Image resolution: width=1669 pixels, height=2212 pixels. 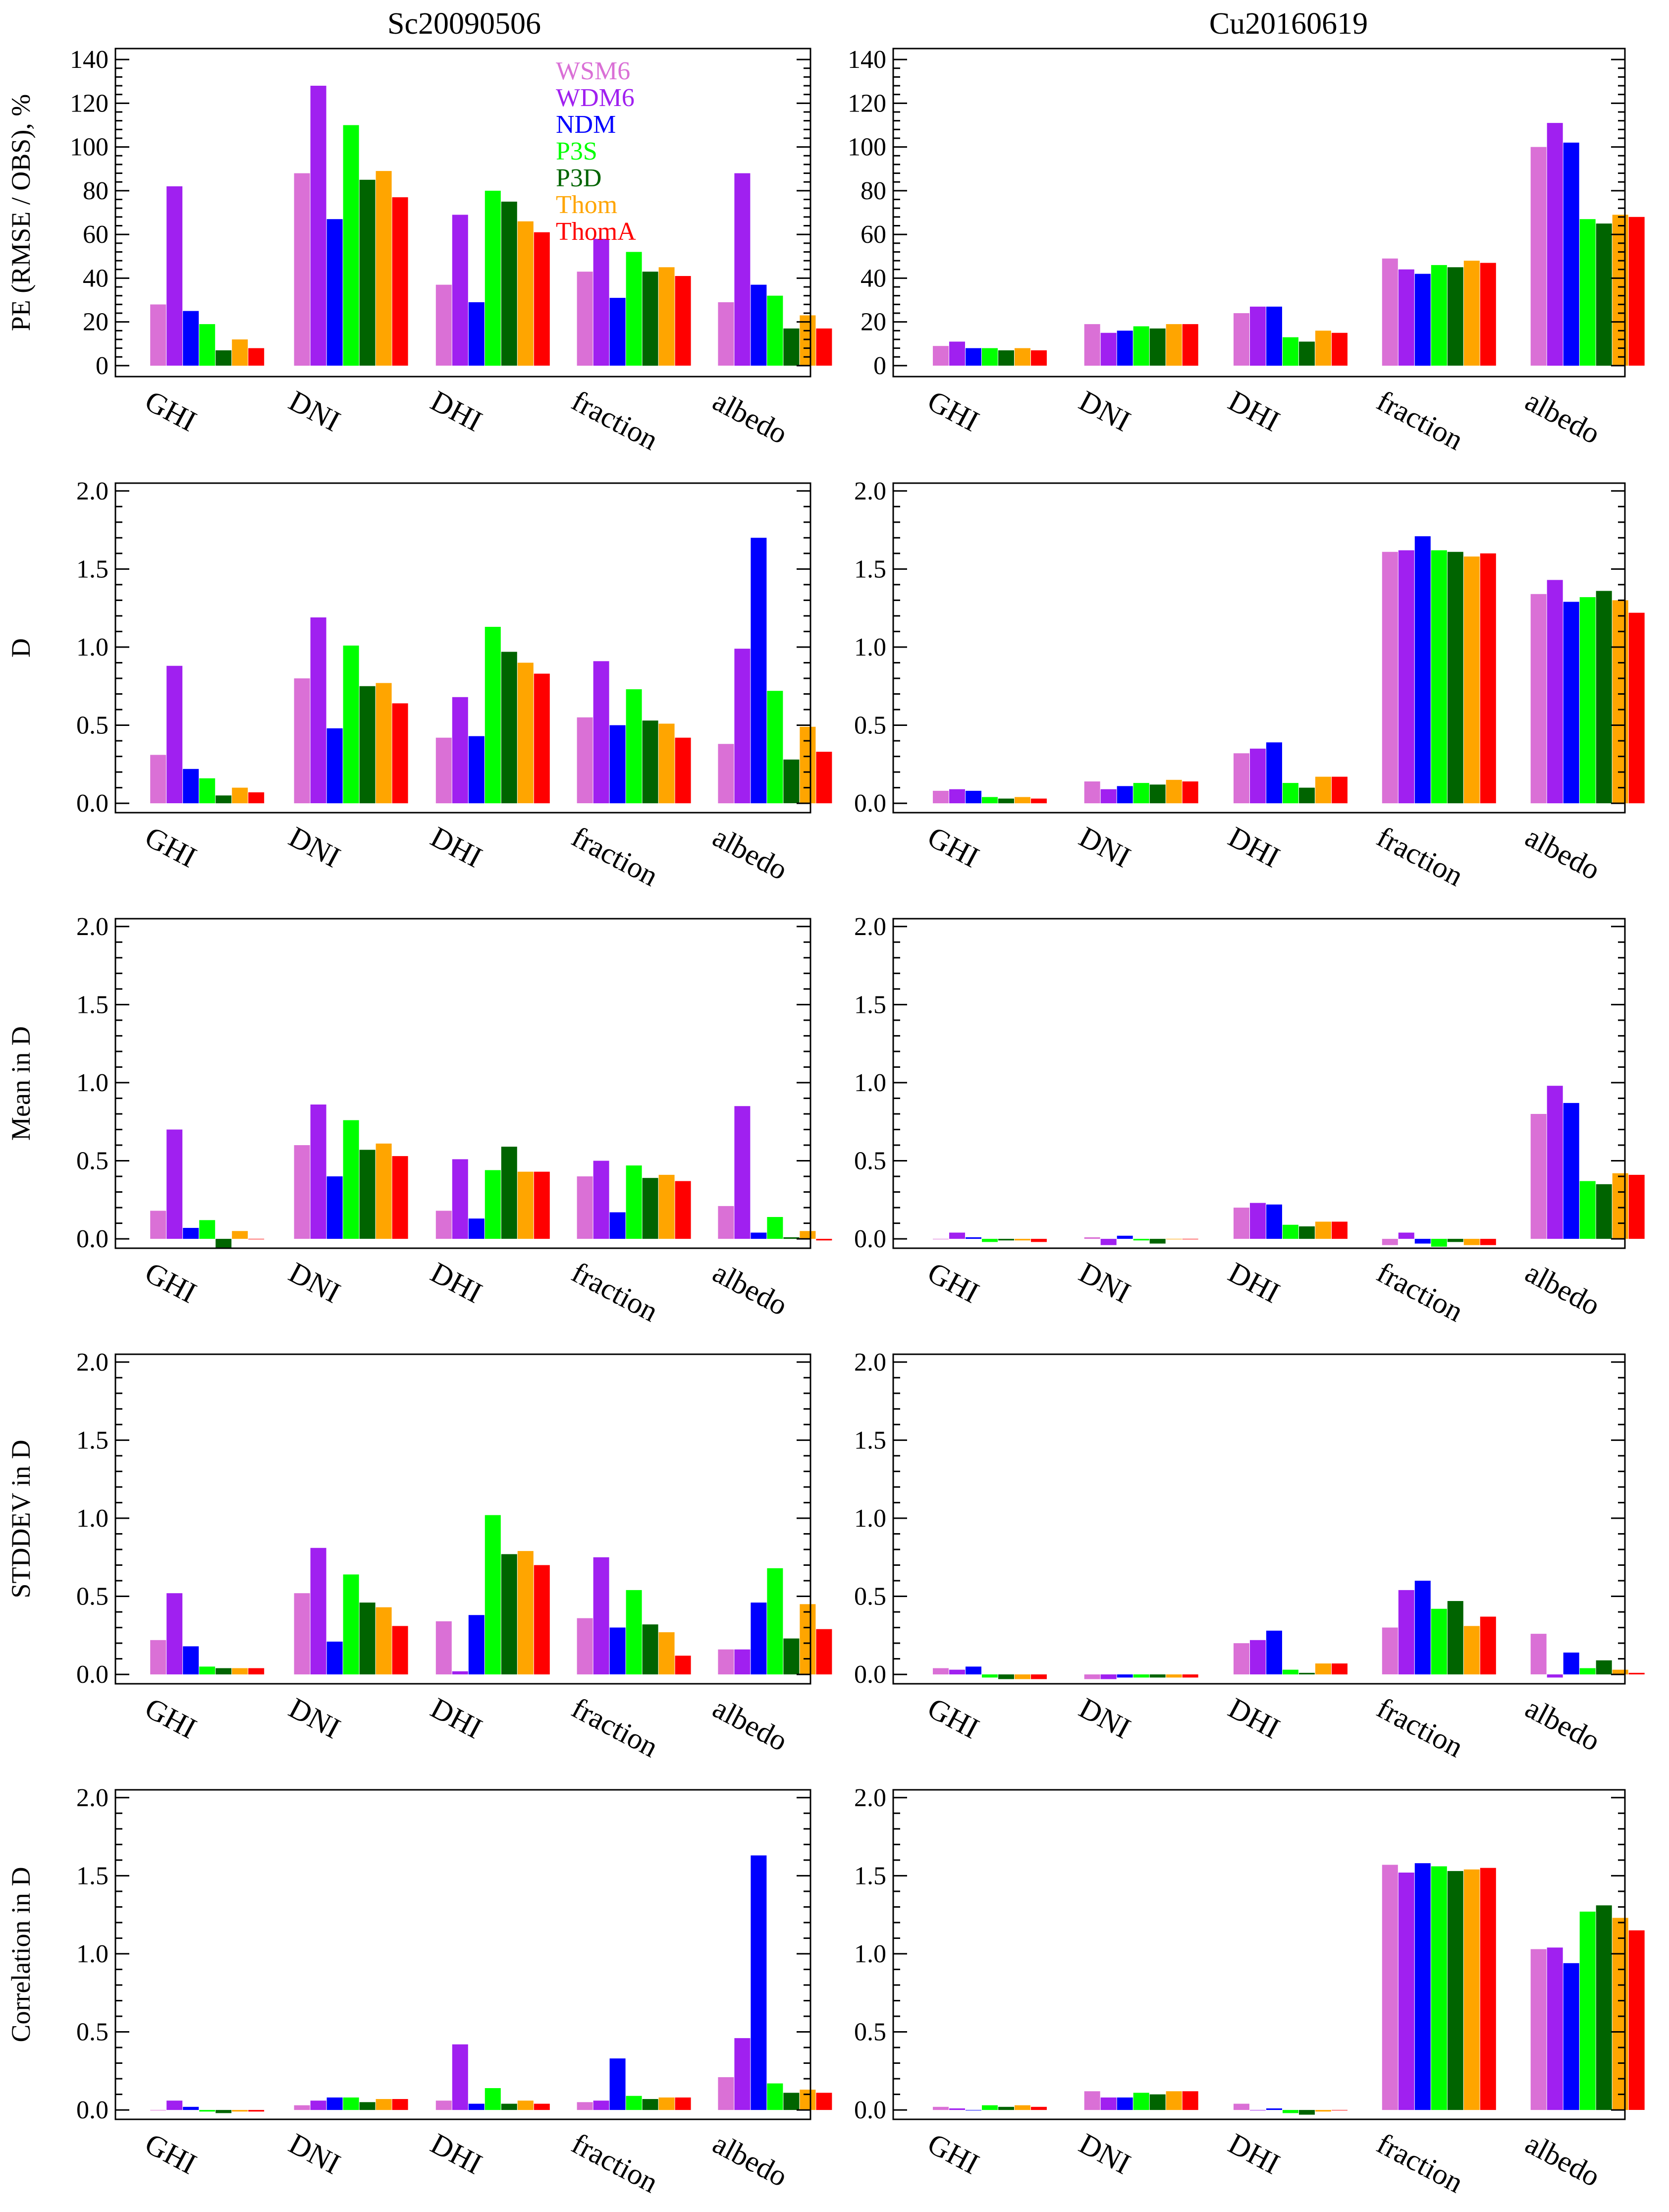 What do you see at coordinates (759, 1235) in the screenshot?
I see `bar-NDM-albedo` at bounding box center [759, 1235].